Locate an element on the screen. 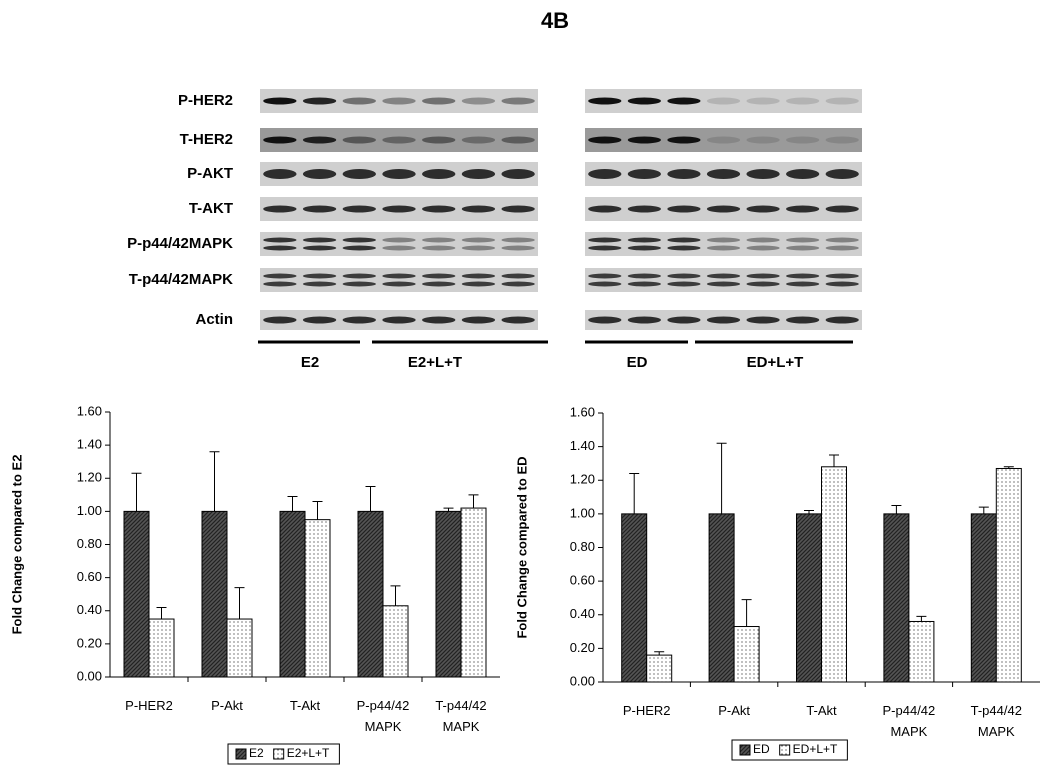  x-tick-label: P-Akt is located at coordinates (734, 710).